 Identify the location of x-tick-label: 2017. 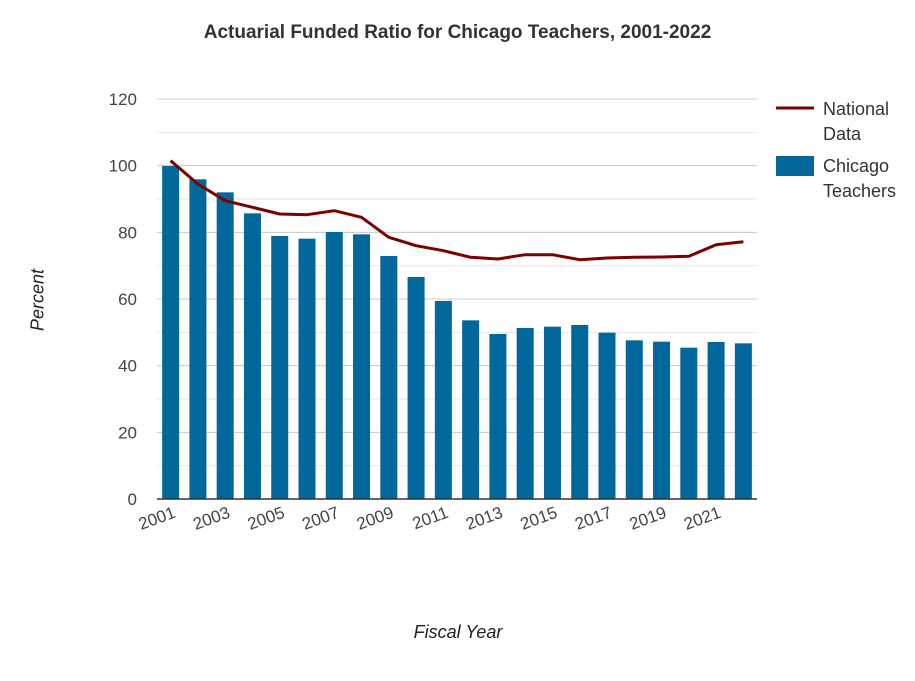
(593, 518).